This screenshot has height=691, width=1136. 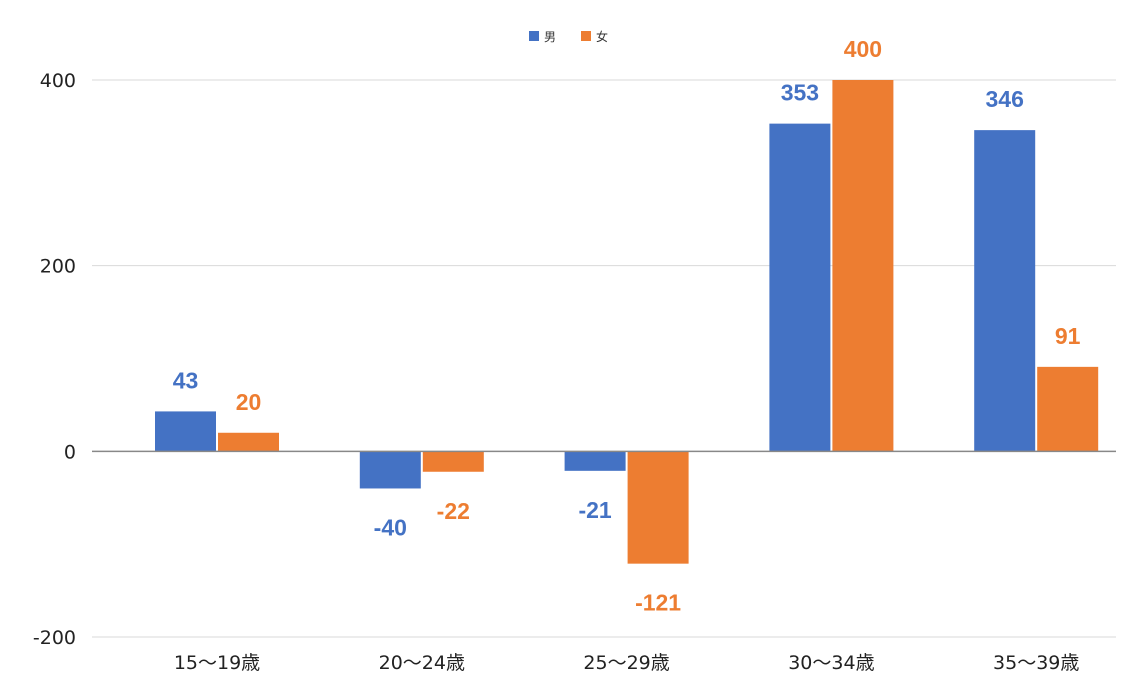 I want to click on x-category-label: 25〜29歳, so click(x=626, y=663).